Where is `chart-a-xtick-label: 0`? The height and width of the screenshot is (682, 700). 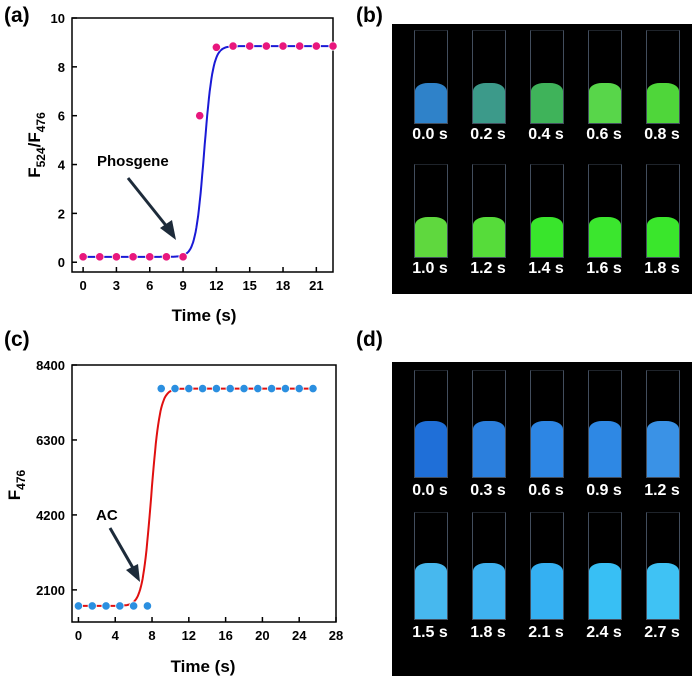 chart-a-xtick-label: 0 is located at coordinates (82, 285).